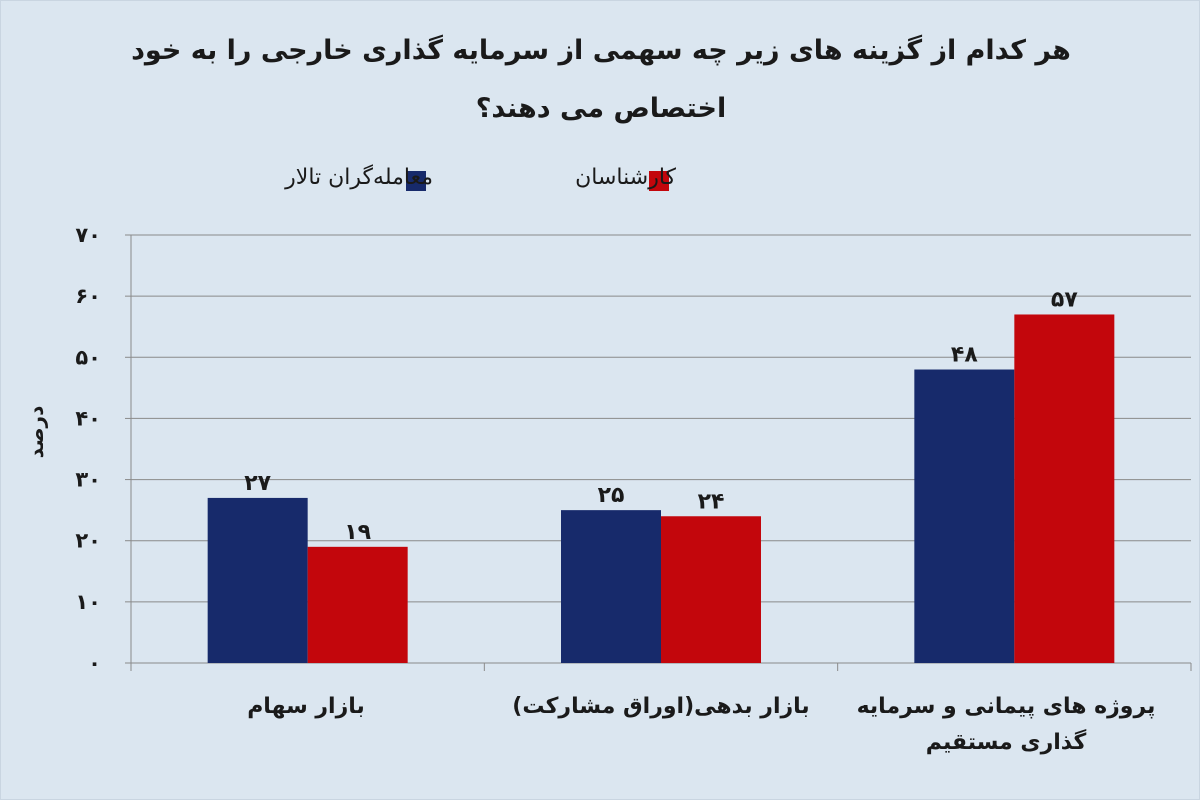 The image size is (1200, 801). Describe the element at coordinates (1006, 742) in the screenshot. I see `category-label-2-line2: گذاری مستقیم` at that location.